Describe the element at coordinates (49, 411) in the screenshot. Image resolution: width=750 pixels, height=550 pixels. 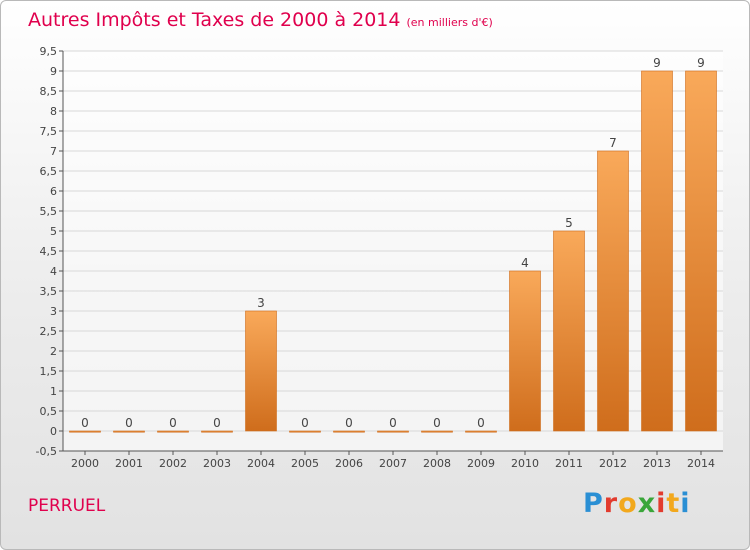
I see `y-tick-label: 0,5` at that location.